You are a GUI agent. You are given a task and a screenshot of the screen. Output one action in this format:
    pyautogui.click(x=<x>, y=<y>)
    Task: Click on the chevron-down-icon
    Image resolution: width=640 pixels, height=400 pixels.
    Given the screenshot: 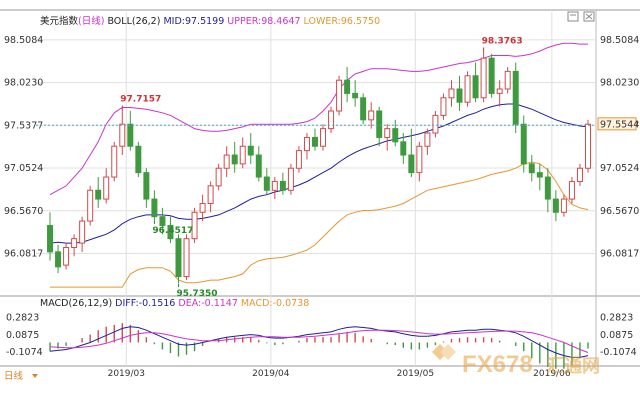 What is the action you would take?
    pyautogui.click(x=35, y=376)
    